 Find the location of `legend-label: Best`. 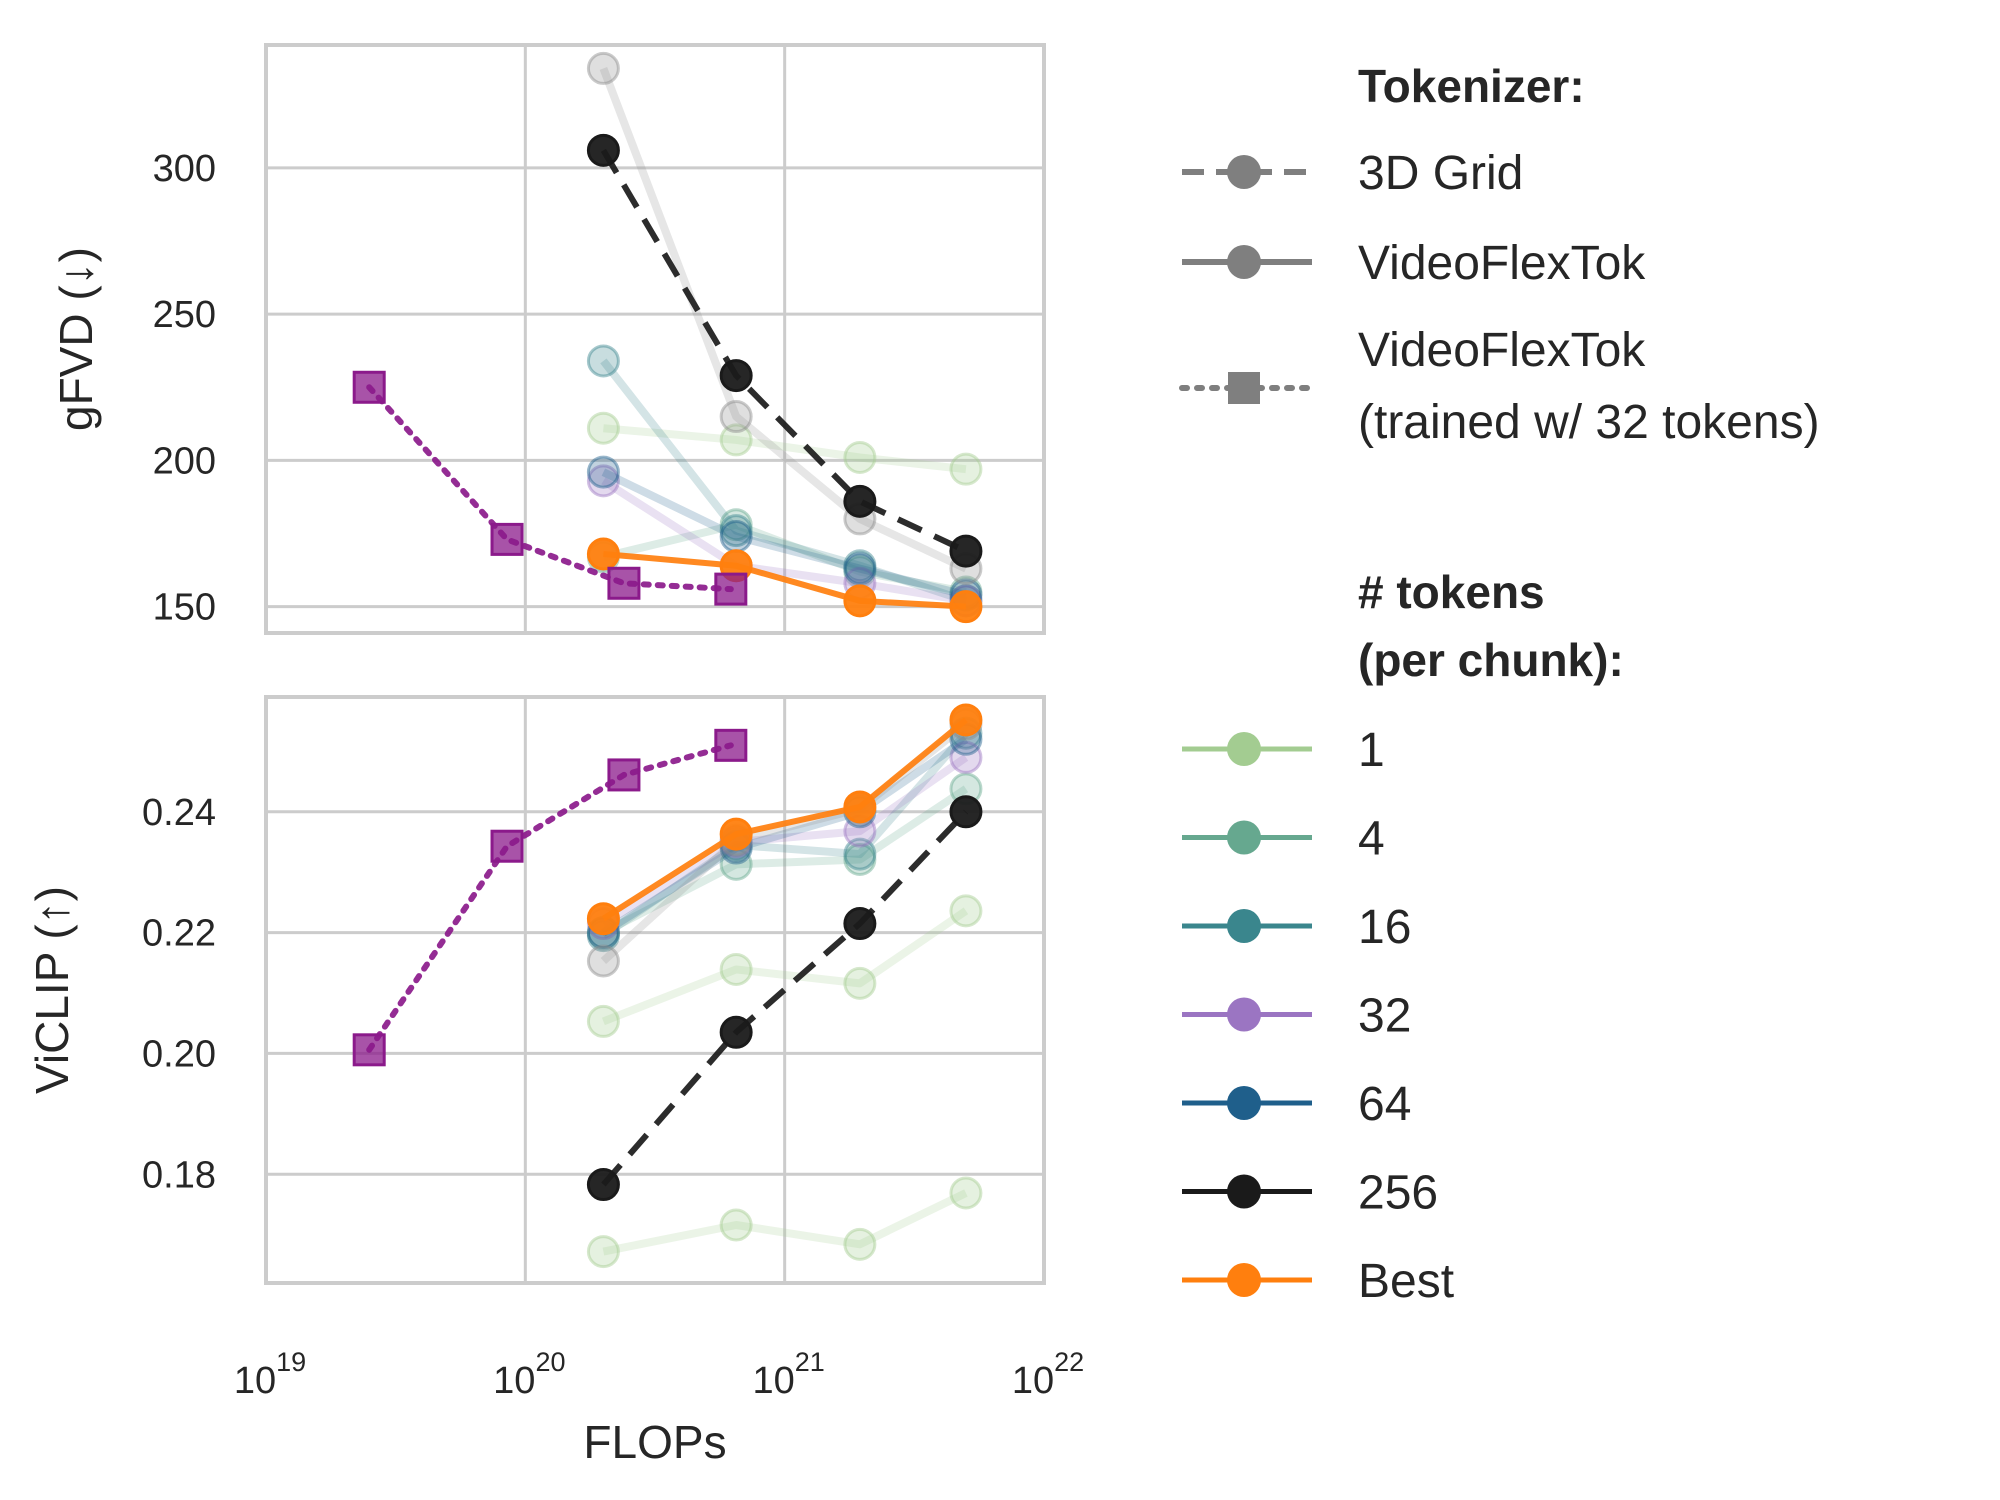

legend-label: Best is located at coordinates (1406, 1281).